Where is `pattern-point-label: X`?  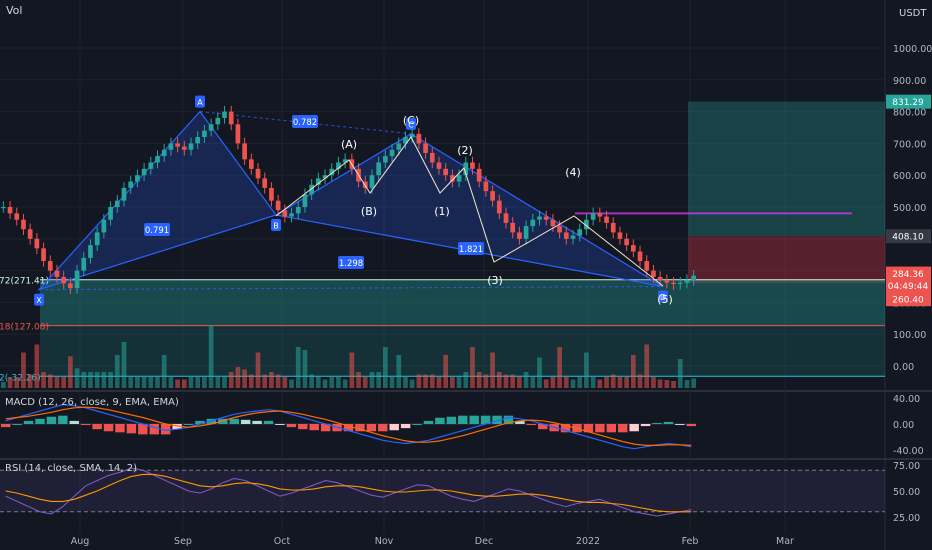 pattern-point-label: X is located at coordinates (39, 300).